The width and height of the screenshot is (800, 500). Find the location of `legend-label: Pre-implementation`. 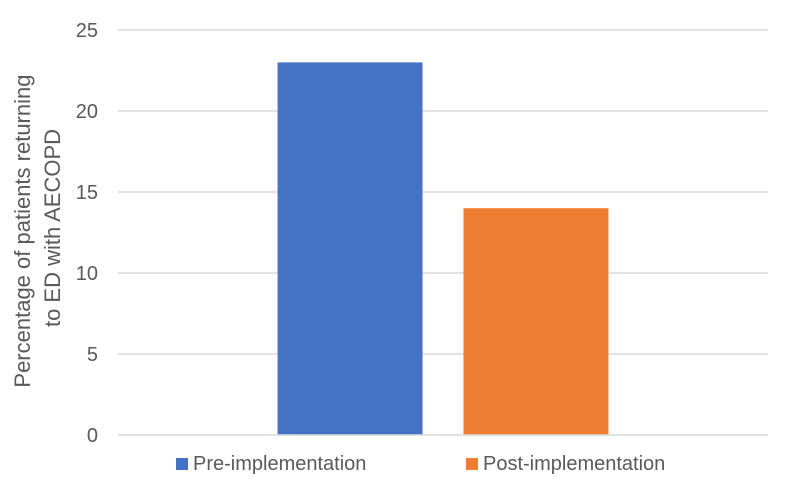

legend-label: Pre-implementation is located at coordinates (279, 464).